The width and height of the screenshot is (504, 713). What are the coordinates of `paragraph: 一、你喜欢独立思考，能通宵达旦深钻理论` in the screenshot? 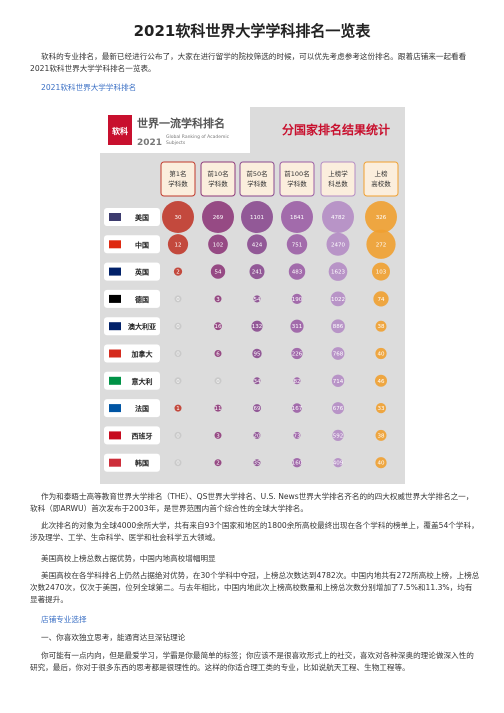 It's located at (113, 637).